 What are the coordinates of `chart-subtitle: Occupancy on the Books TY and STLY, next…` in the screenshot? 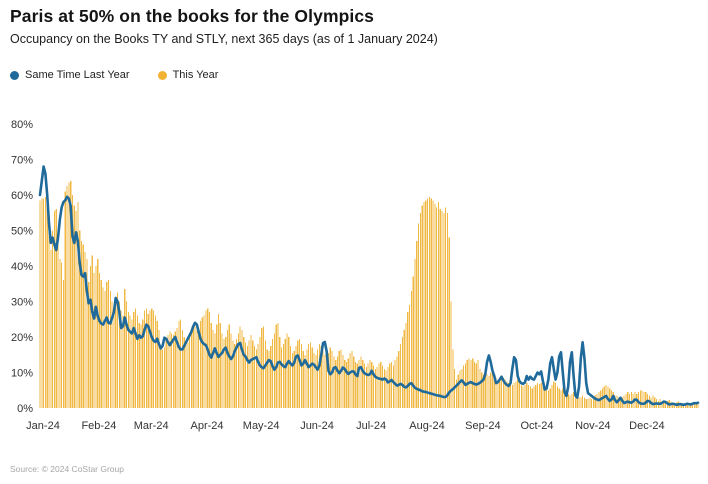 It's located at (224, 39).